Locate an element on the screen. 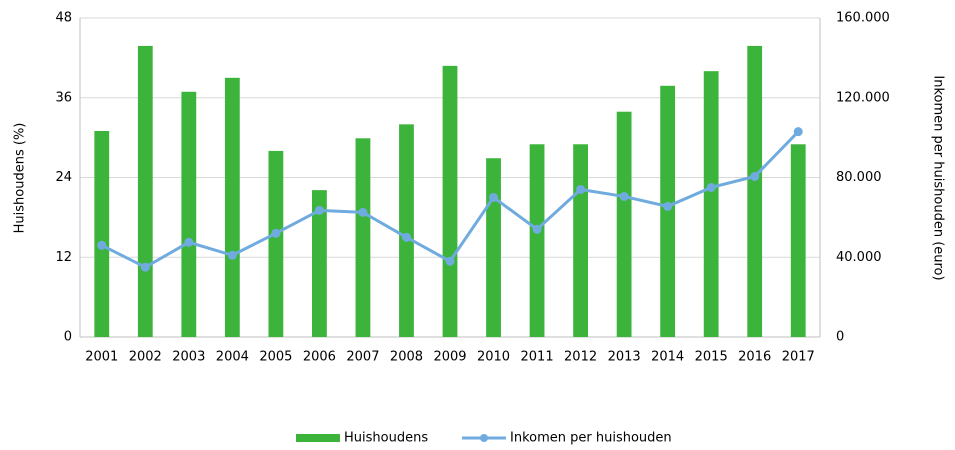 The image size is (955, 450). x-tick-label: 2011 is located at coordinates (537, 357).